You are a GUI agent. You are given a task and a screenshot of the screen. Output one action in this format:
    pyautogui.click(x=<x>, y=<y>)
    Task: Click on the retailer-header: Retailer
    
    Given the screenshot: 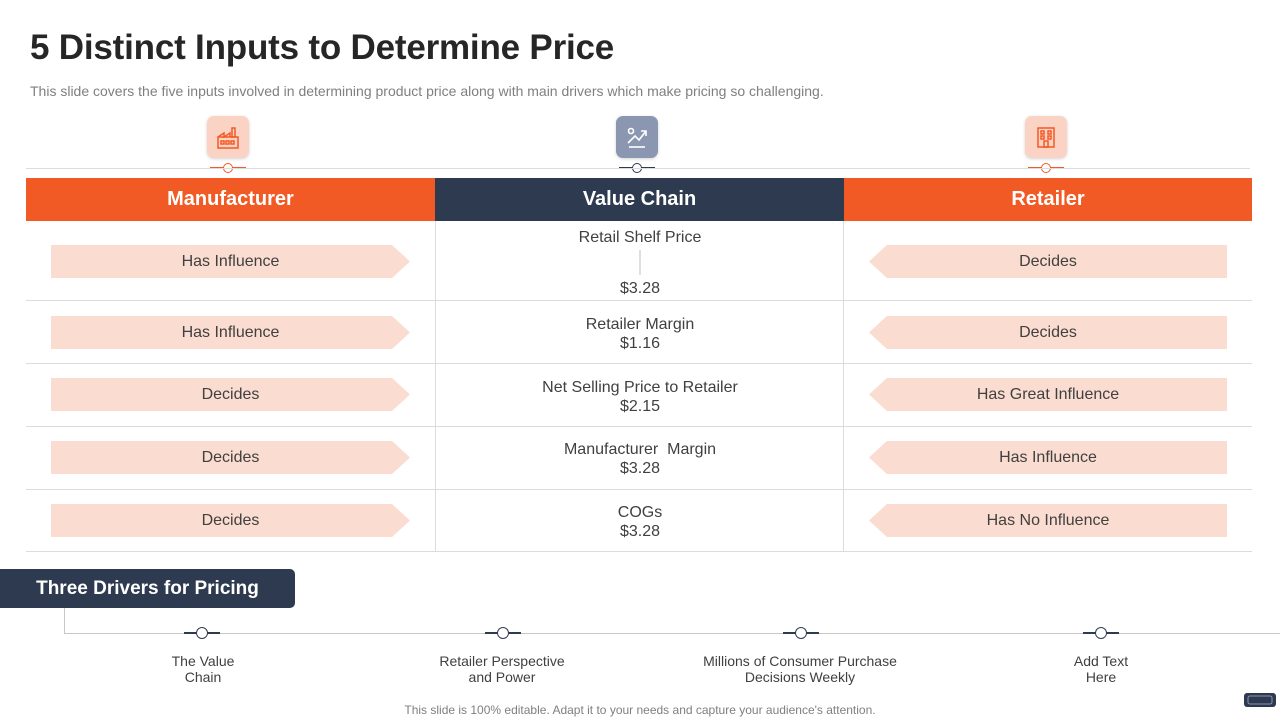 What is the action you would take?
    pyautogui.click(x=1048, y=199)
    